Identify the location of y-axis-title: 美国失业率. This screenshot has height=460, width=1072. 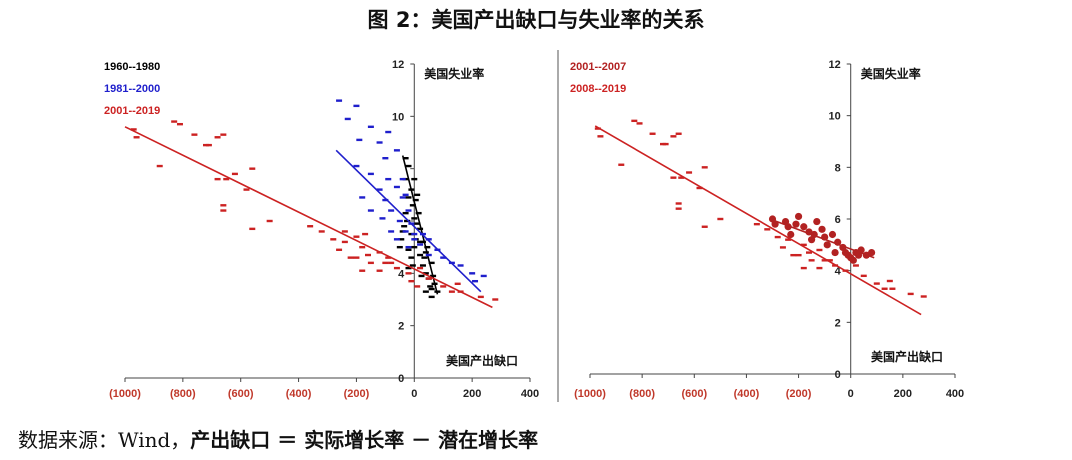
(454, 73).